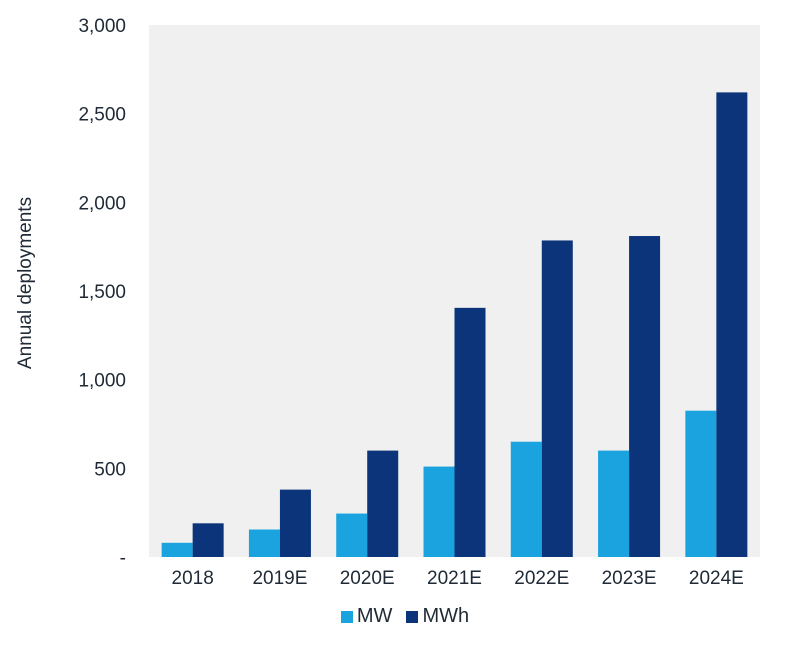  What do you see at coordinates (193, 578) in the screenshot?
I see `x-tick-label: 2018` at bounding box center [193, 578].